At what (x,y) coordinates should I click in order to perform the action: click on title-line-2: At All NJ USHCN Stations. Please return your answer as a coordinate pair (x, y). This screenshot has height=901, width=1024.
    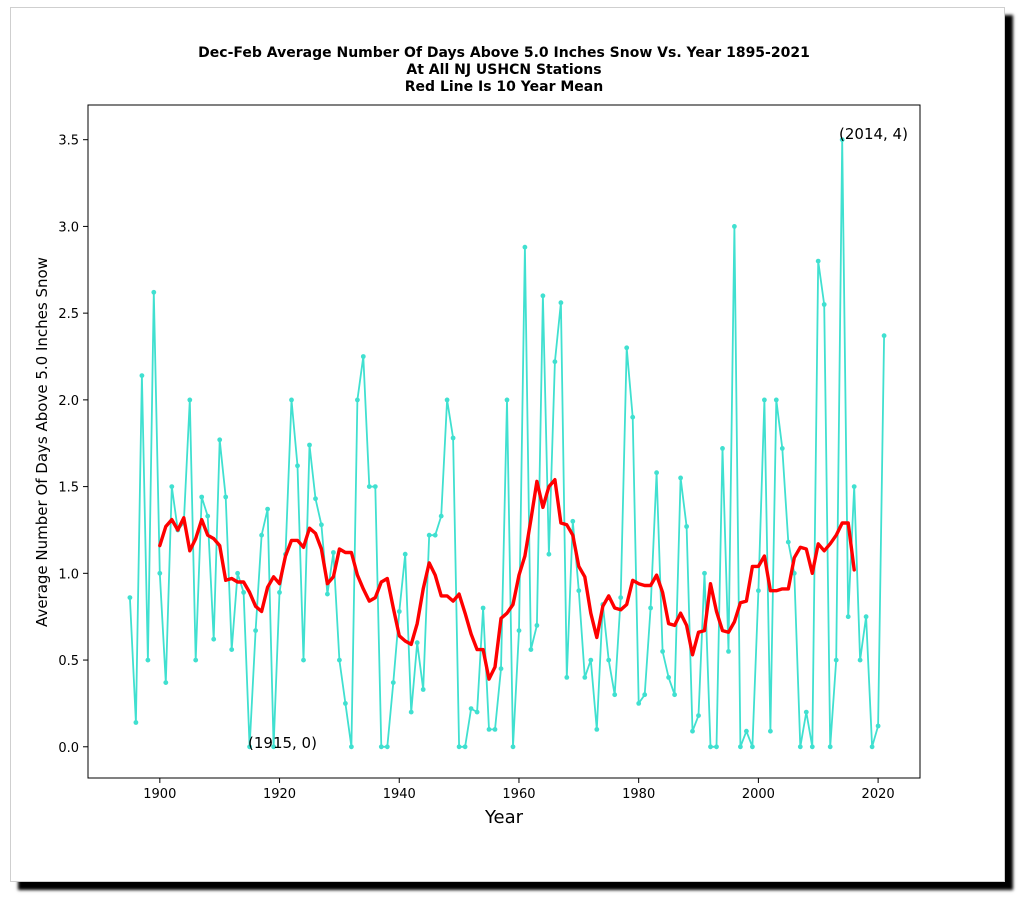
    Looking at the image, I should click on (503, 70).